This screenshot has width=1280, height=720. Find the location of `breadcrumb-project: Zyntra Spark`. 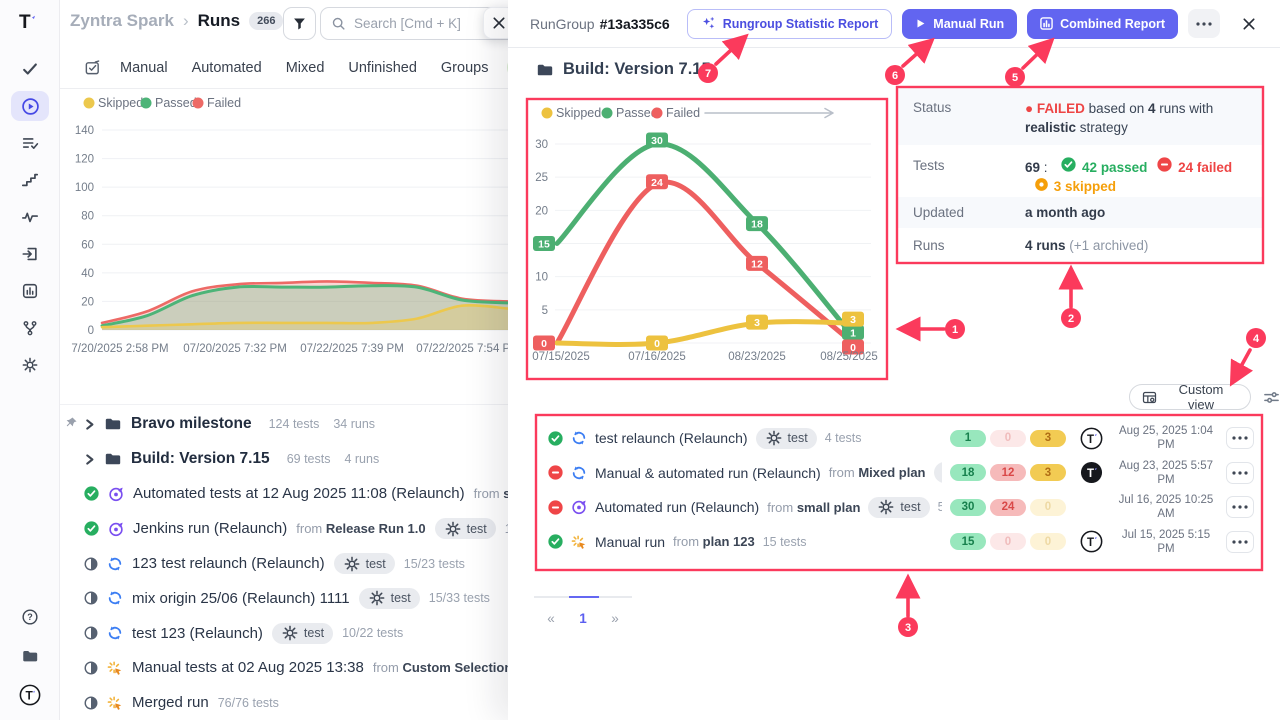

breadcrumb-project: Zyntra Spark is located at coordinates (122, 20).